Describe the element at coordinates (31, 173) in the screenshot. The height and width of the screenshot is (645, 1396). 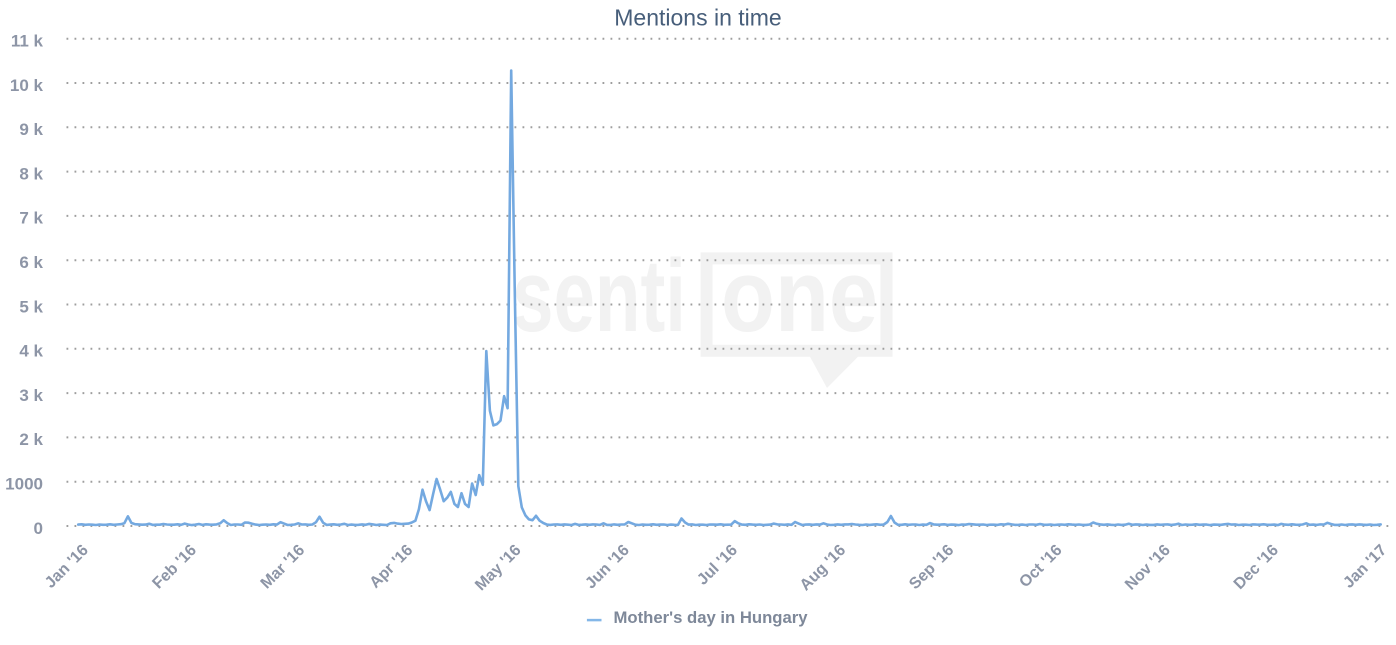
I see `svg-text: 8 k` at that location.